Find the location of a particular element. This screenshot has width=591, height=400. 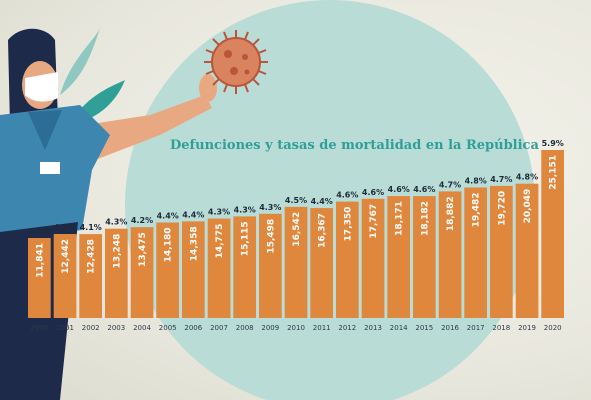

bar-value-label: 18,171 is located at coordinates (400, 218).